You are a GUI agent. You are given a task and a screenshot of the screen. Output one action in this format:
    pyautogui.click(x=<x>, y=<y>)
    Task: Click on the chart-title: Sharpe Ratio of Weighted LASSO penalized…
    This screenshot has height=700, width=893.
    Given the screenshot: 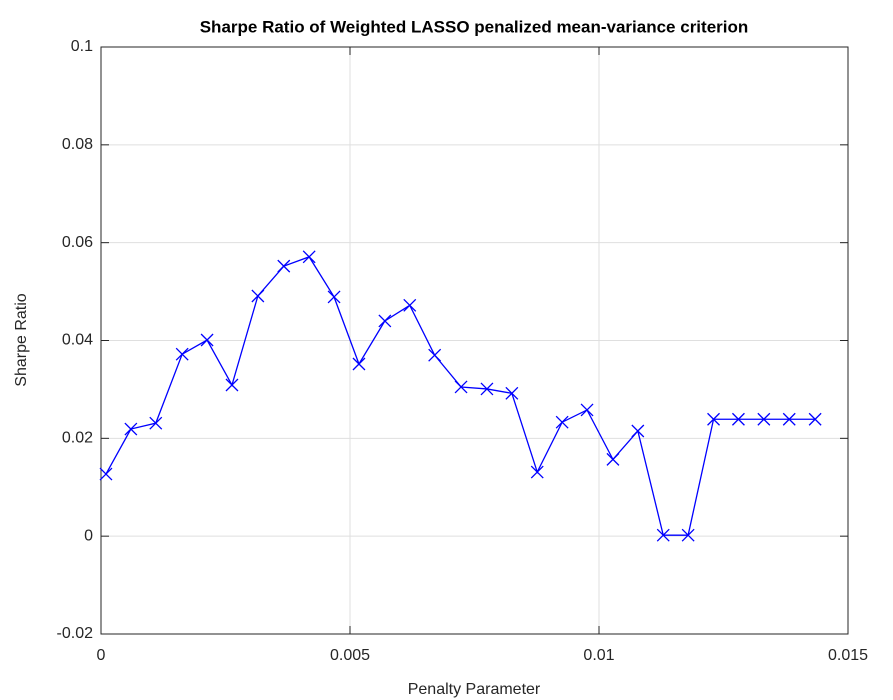 What is the action you would take?
    pyautogui.click(x=474, y=26)
    